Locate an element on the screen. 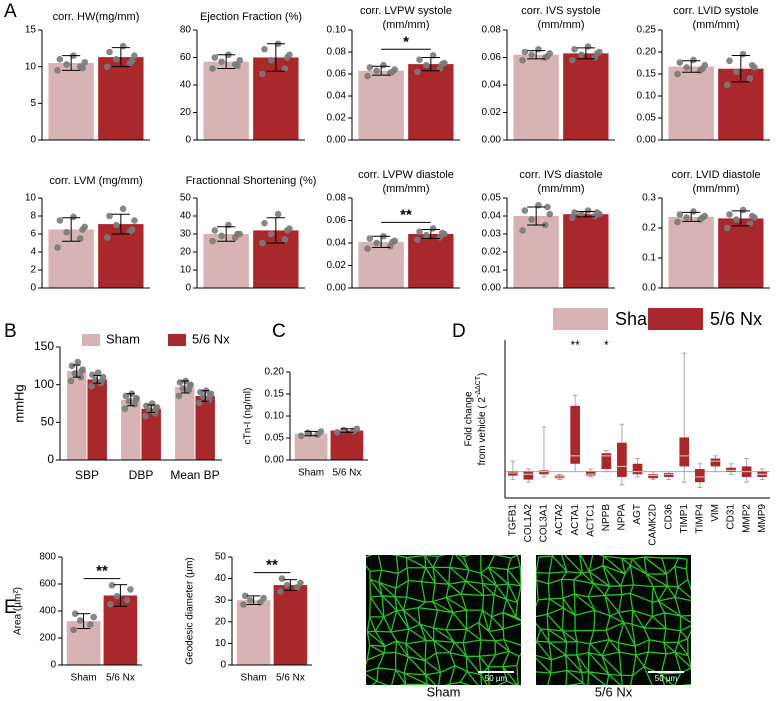  x-tick-label: CAMK2D is located at coordinates (653, 525).